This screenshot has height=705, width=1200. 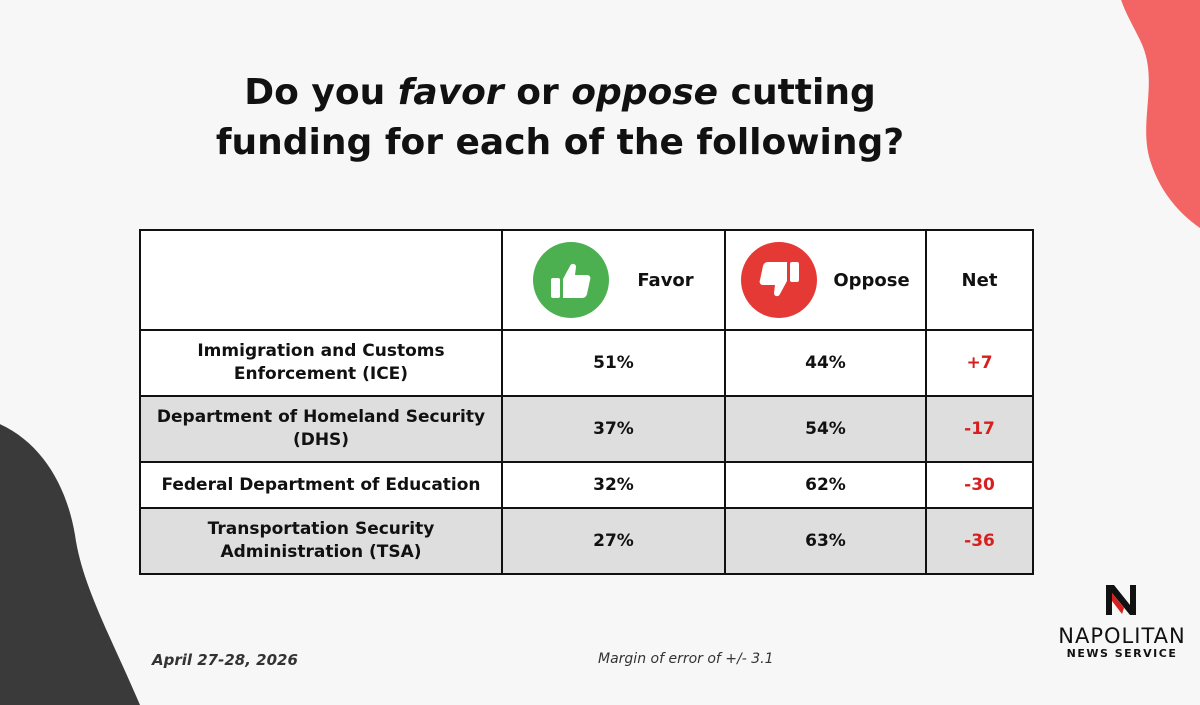 What do you see at coordinates (70, 564) in the screenshot?
I see `corner-decoration-dark` at bounding box center [70, 564].